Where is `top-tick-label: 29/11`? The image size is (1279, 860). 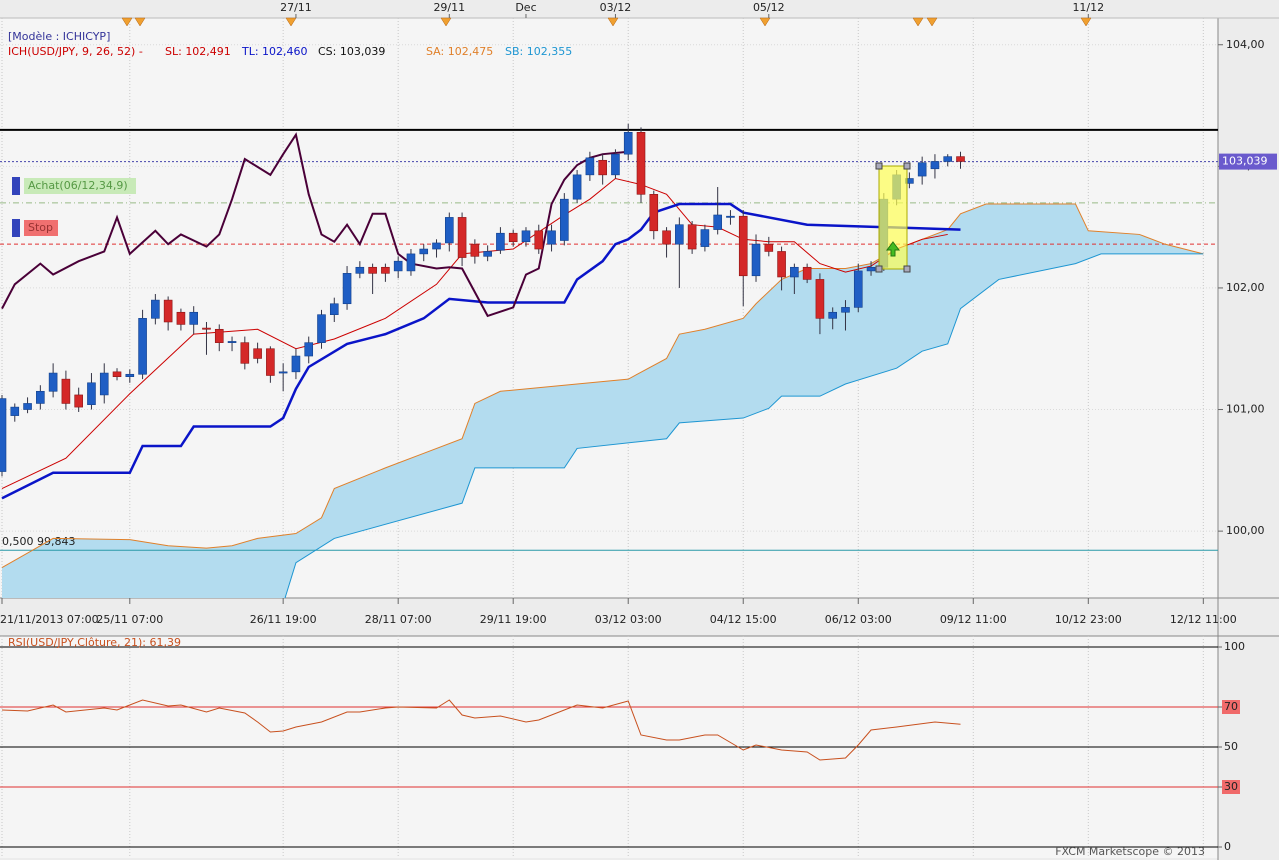
top-tick-label: 29/11 is located at coordinates (449, 7).